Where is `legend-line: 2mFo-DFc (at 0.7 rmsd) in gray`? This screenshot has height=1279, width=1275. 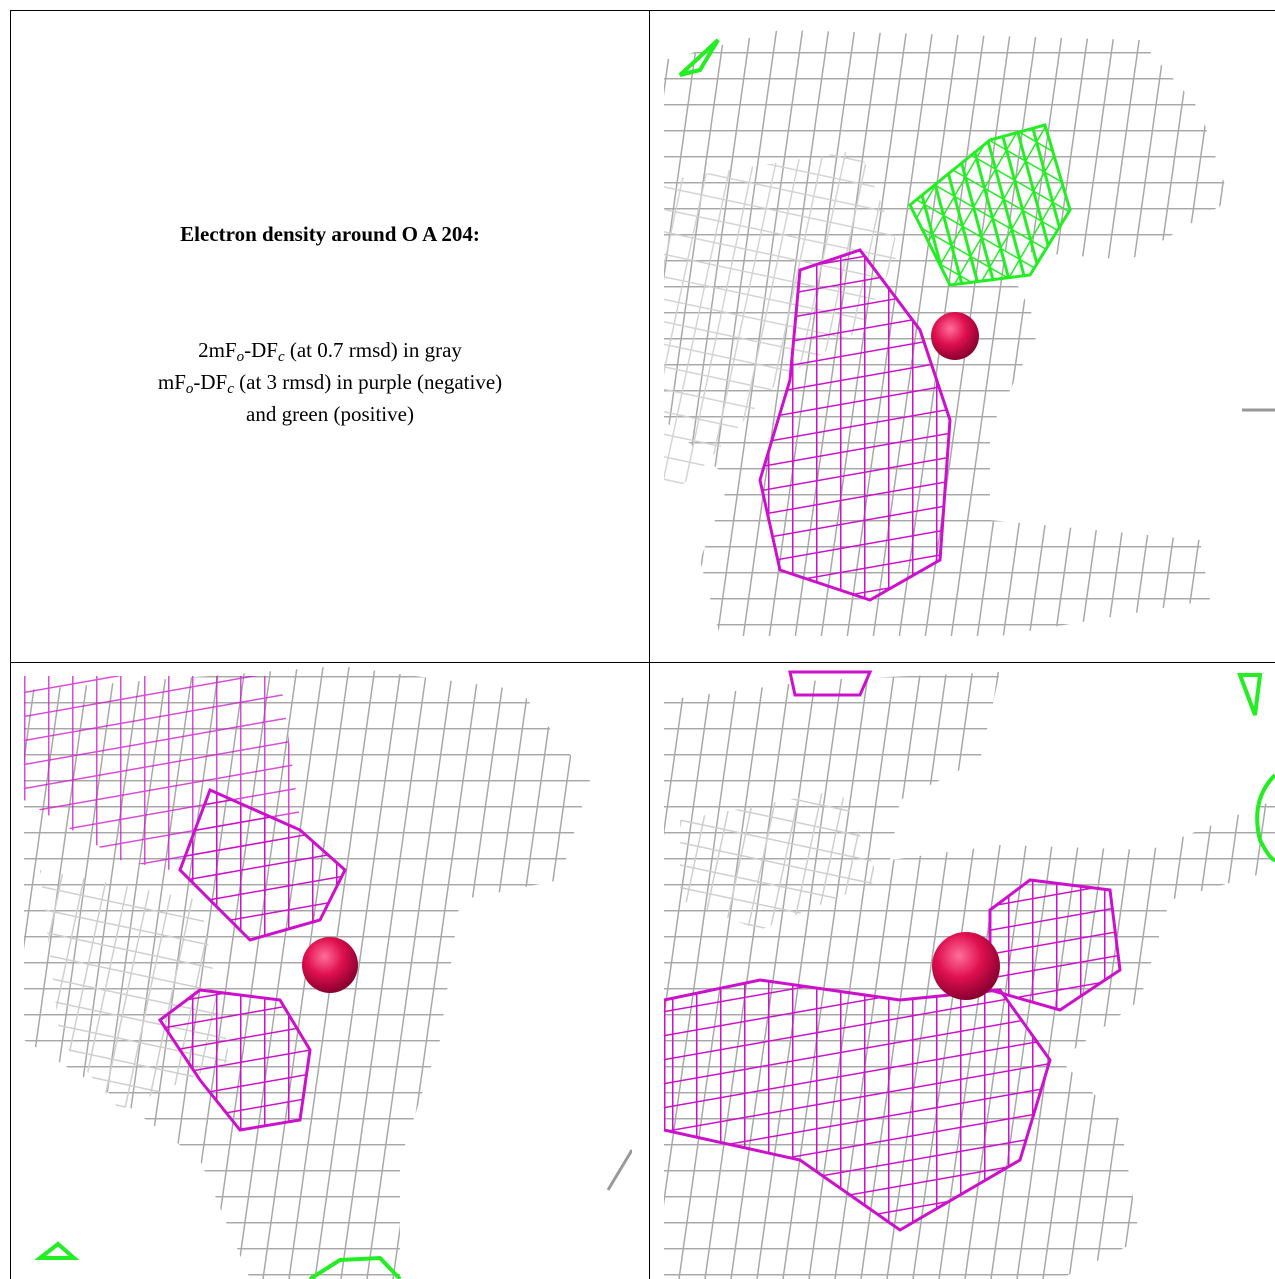
legend-line: 2mFo-DFc (at 0.7 rmsd) in gray is located at coordinates (330, 350).